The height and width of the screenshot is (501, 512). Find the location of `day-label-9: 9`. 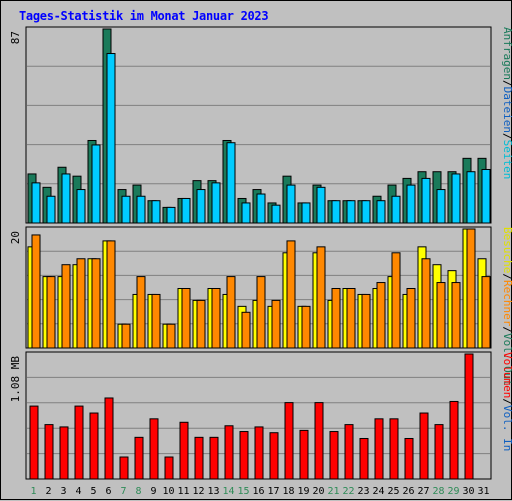

day-label-9: 9 is located at coordinates (153, 491).